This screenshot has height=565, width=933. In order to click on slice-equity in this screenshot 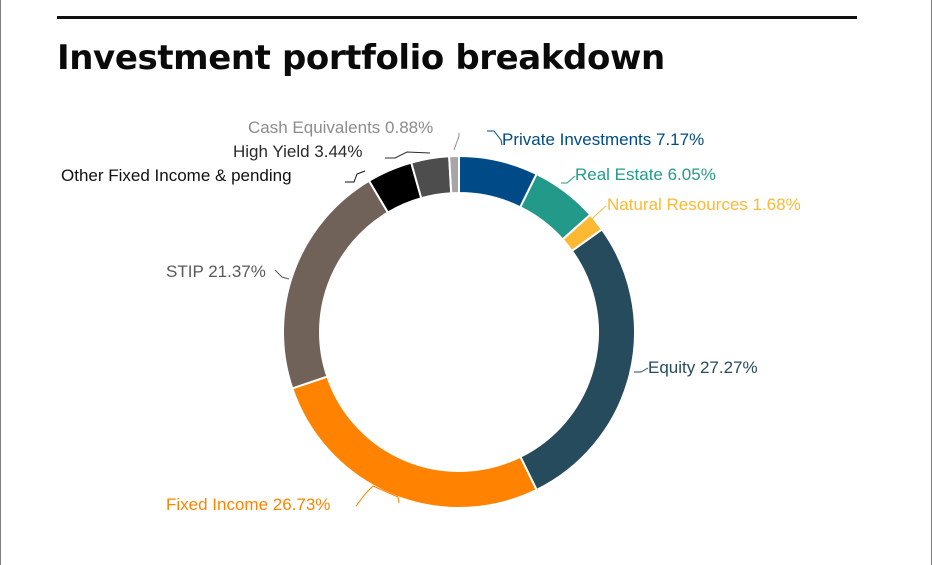, I will do `click(577, 359)`.